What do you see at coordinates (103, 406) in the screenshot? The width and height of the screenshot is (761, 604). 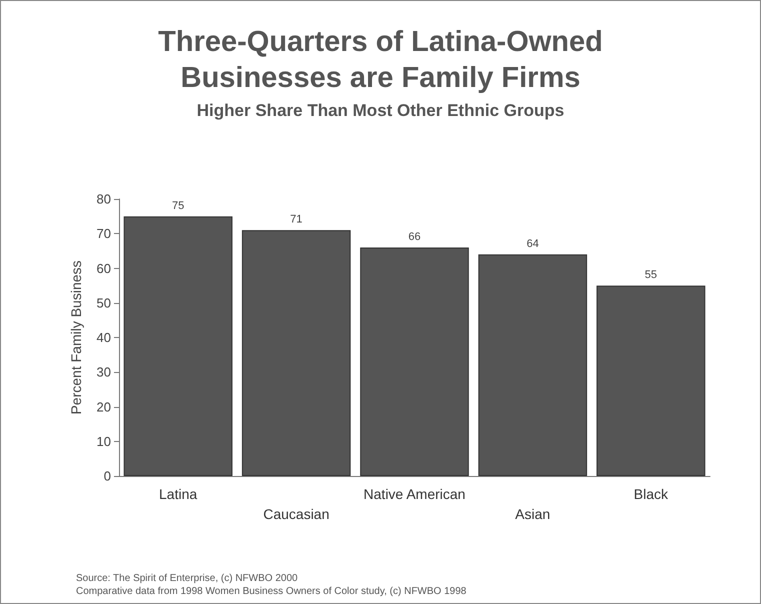 I see `y-tick-label: 20` at bounding box center [103, 406].